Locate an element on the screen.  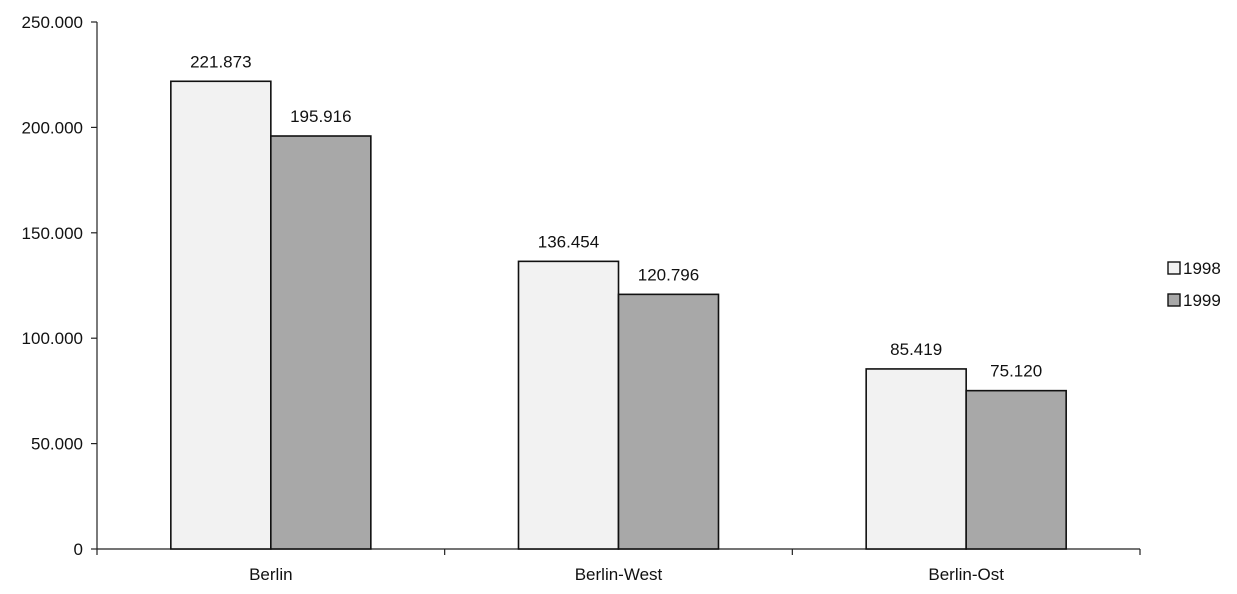
bar-value-label: 75.120 is located at coordinates (1016, 371).